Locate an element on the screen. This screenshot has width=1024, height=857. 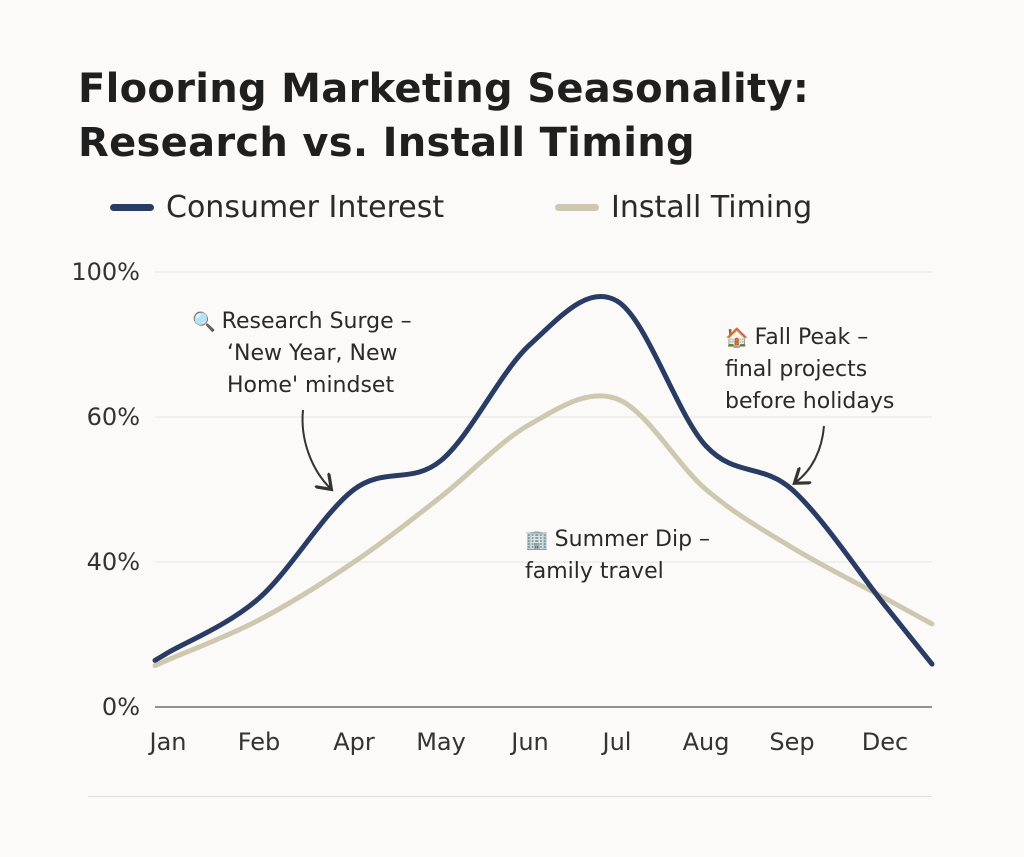
title-line-1: Flooring Marketing Seasonality: is located at coordinates (444, 89).